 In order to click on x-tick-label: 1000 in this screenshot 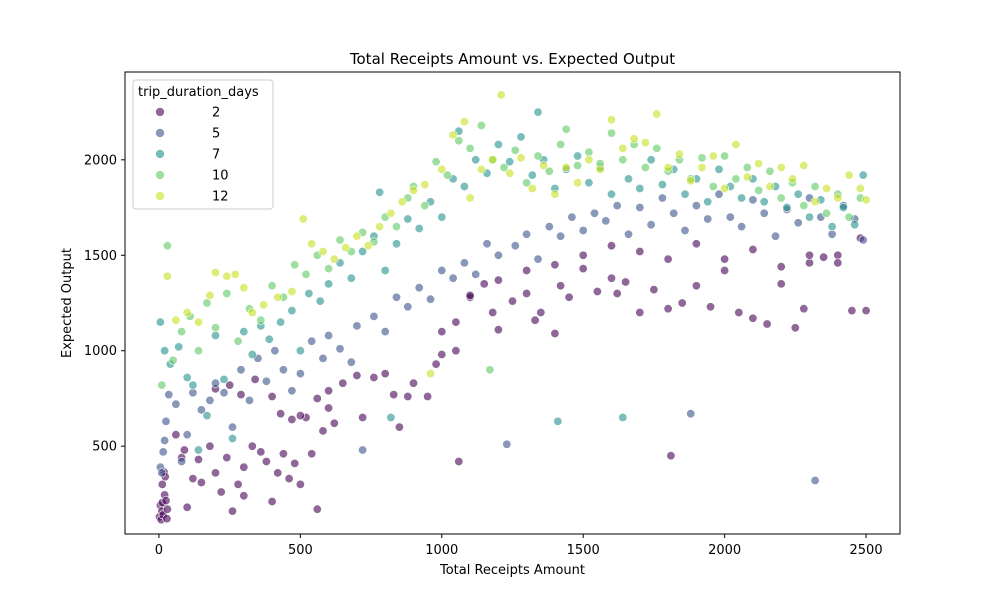, I will do `click(441, 550)`.